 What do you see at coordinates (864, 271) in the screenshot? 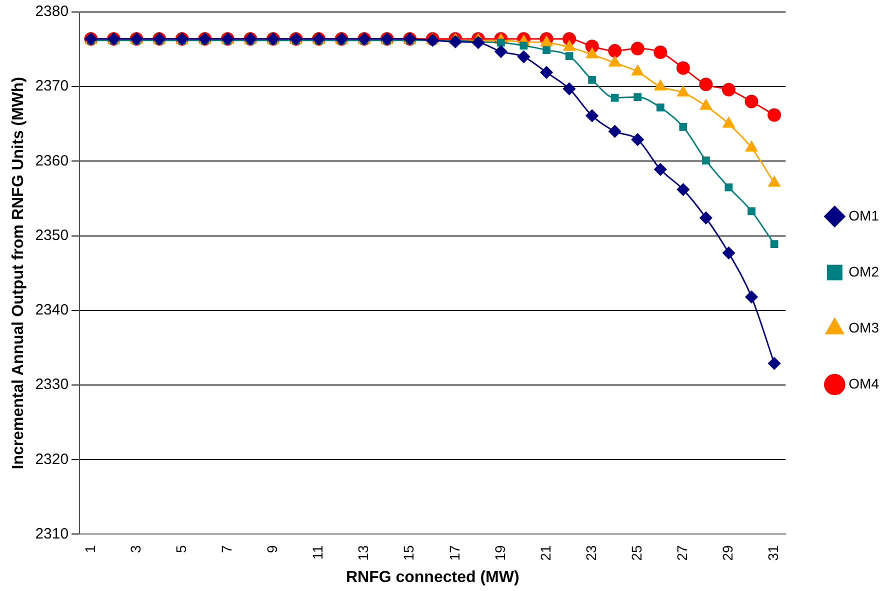
I see `legend-label: OM2` at bounding box center [864, 271].